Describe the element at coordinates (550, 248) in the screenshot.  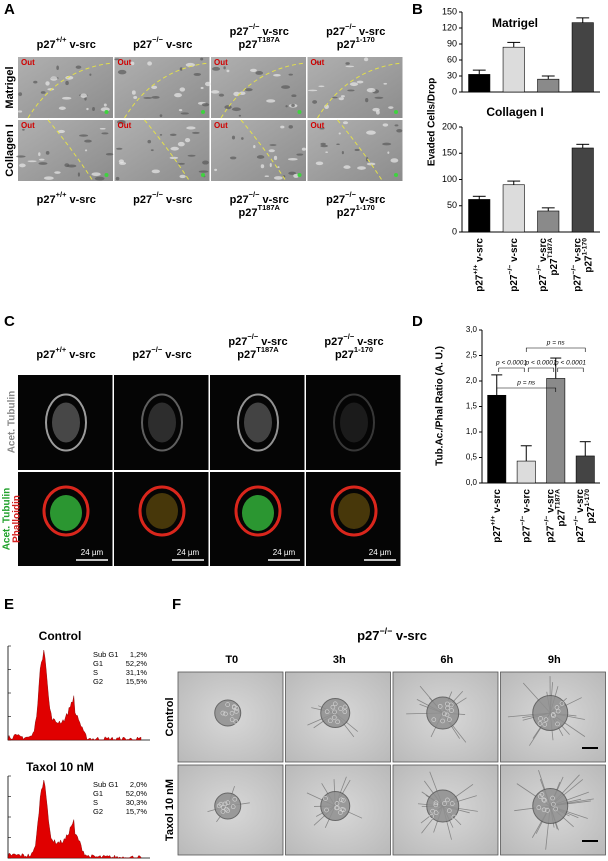
I see `label-part: T187A` at that location.